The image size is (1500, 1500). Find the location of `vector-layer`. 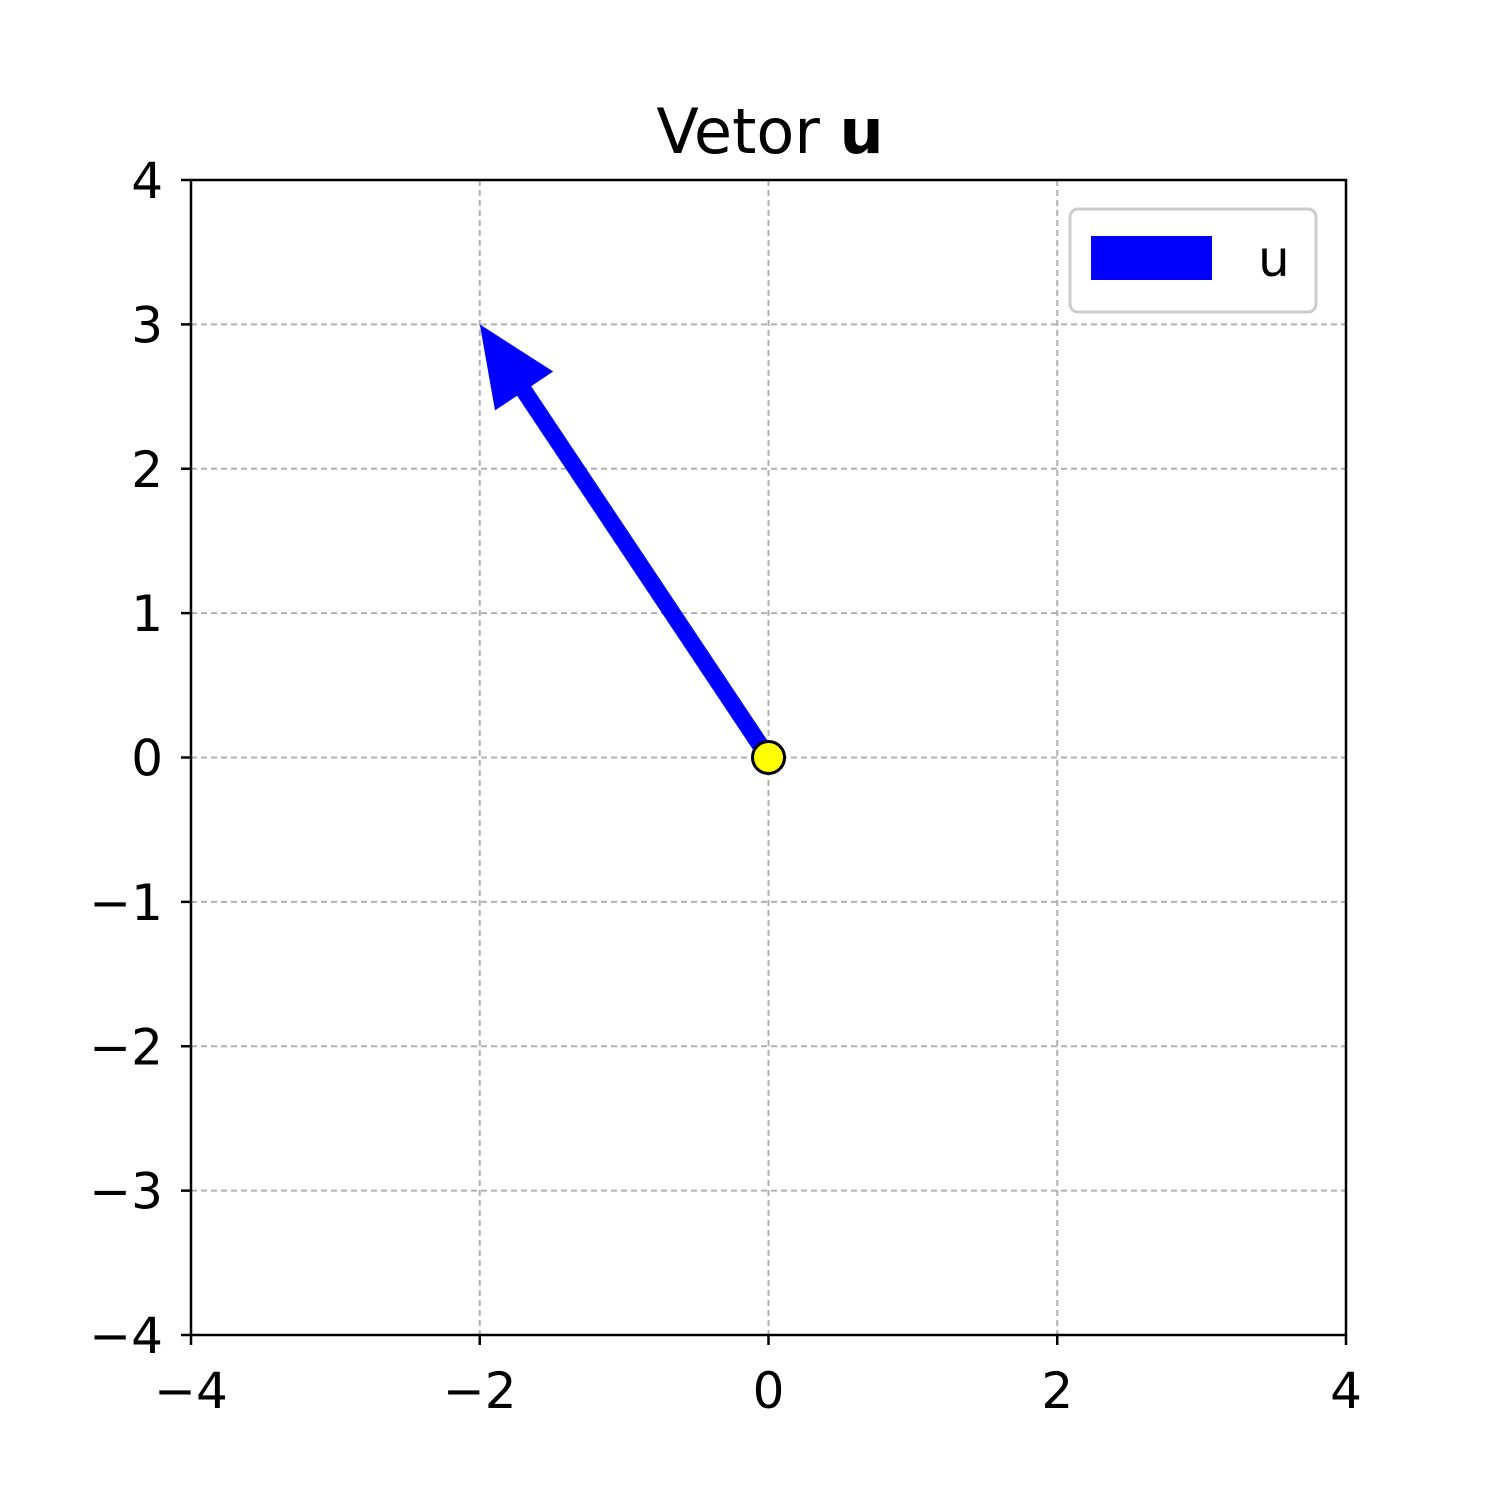

vector-layer is located at coordinates (627, 543).